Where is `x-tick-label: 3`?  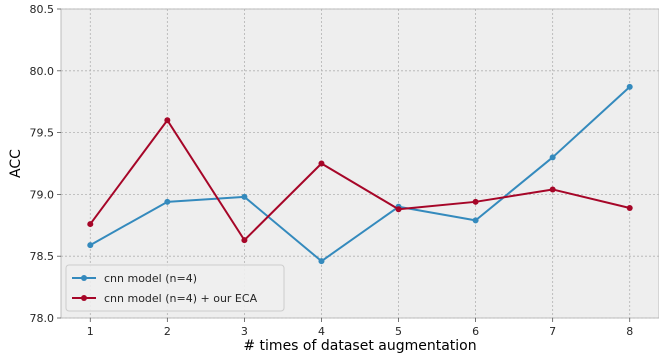
x-tick-label: 3 is located at coordinates (244, 331).